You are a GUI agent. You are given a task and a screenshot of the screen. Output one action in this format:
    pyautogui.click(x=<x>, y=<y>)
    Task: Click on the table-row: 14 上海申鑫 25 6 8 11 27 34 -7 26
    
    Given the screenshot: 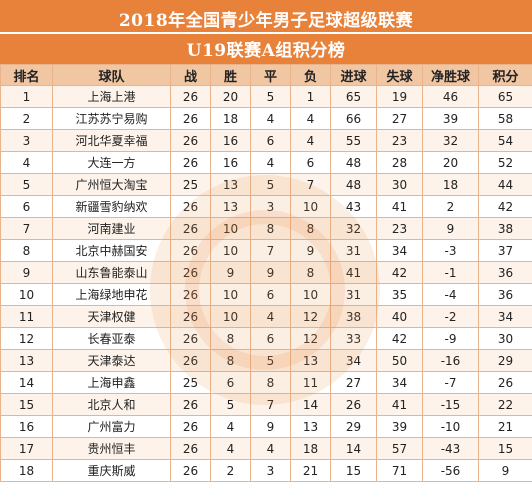 What is the action you would take?
    pyautogui.click(x=266, y=382)
    